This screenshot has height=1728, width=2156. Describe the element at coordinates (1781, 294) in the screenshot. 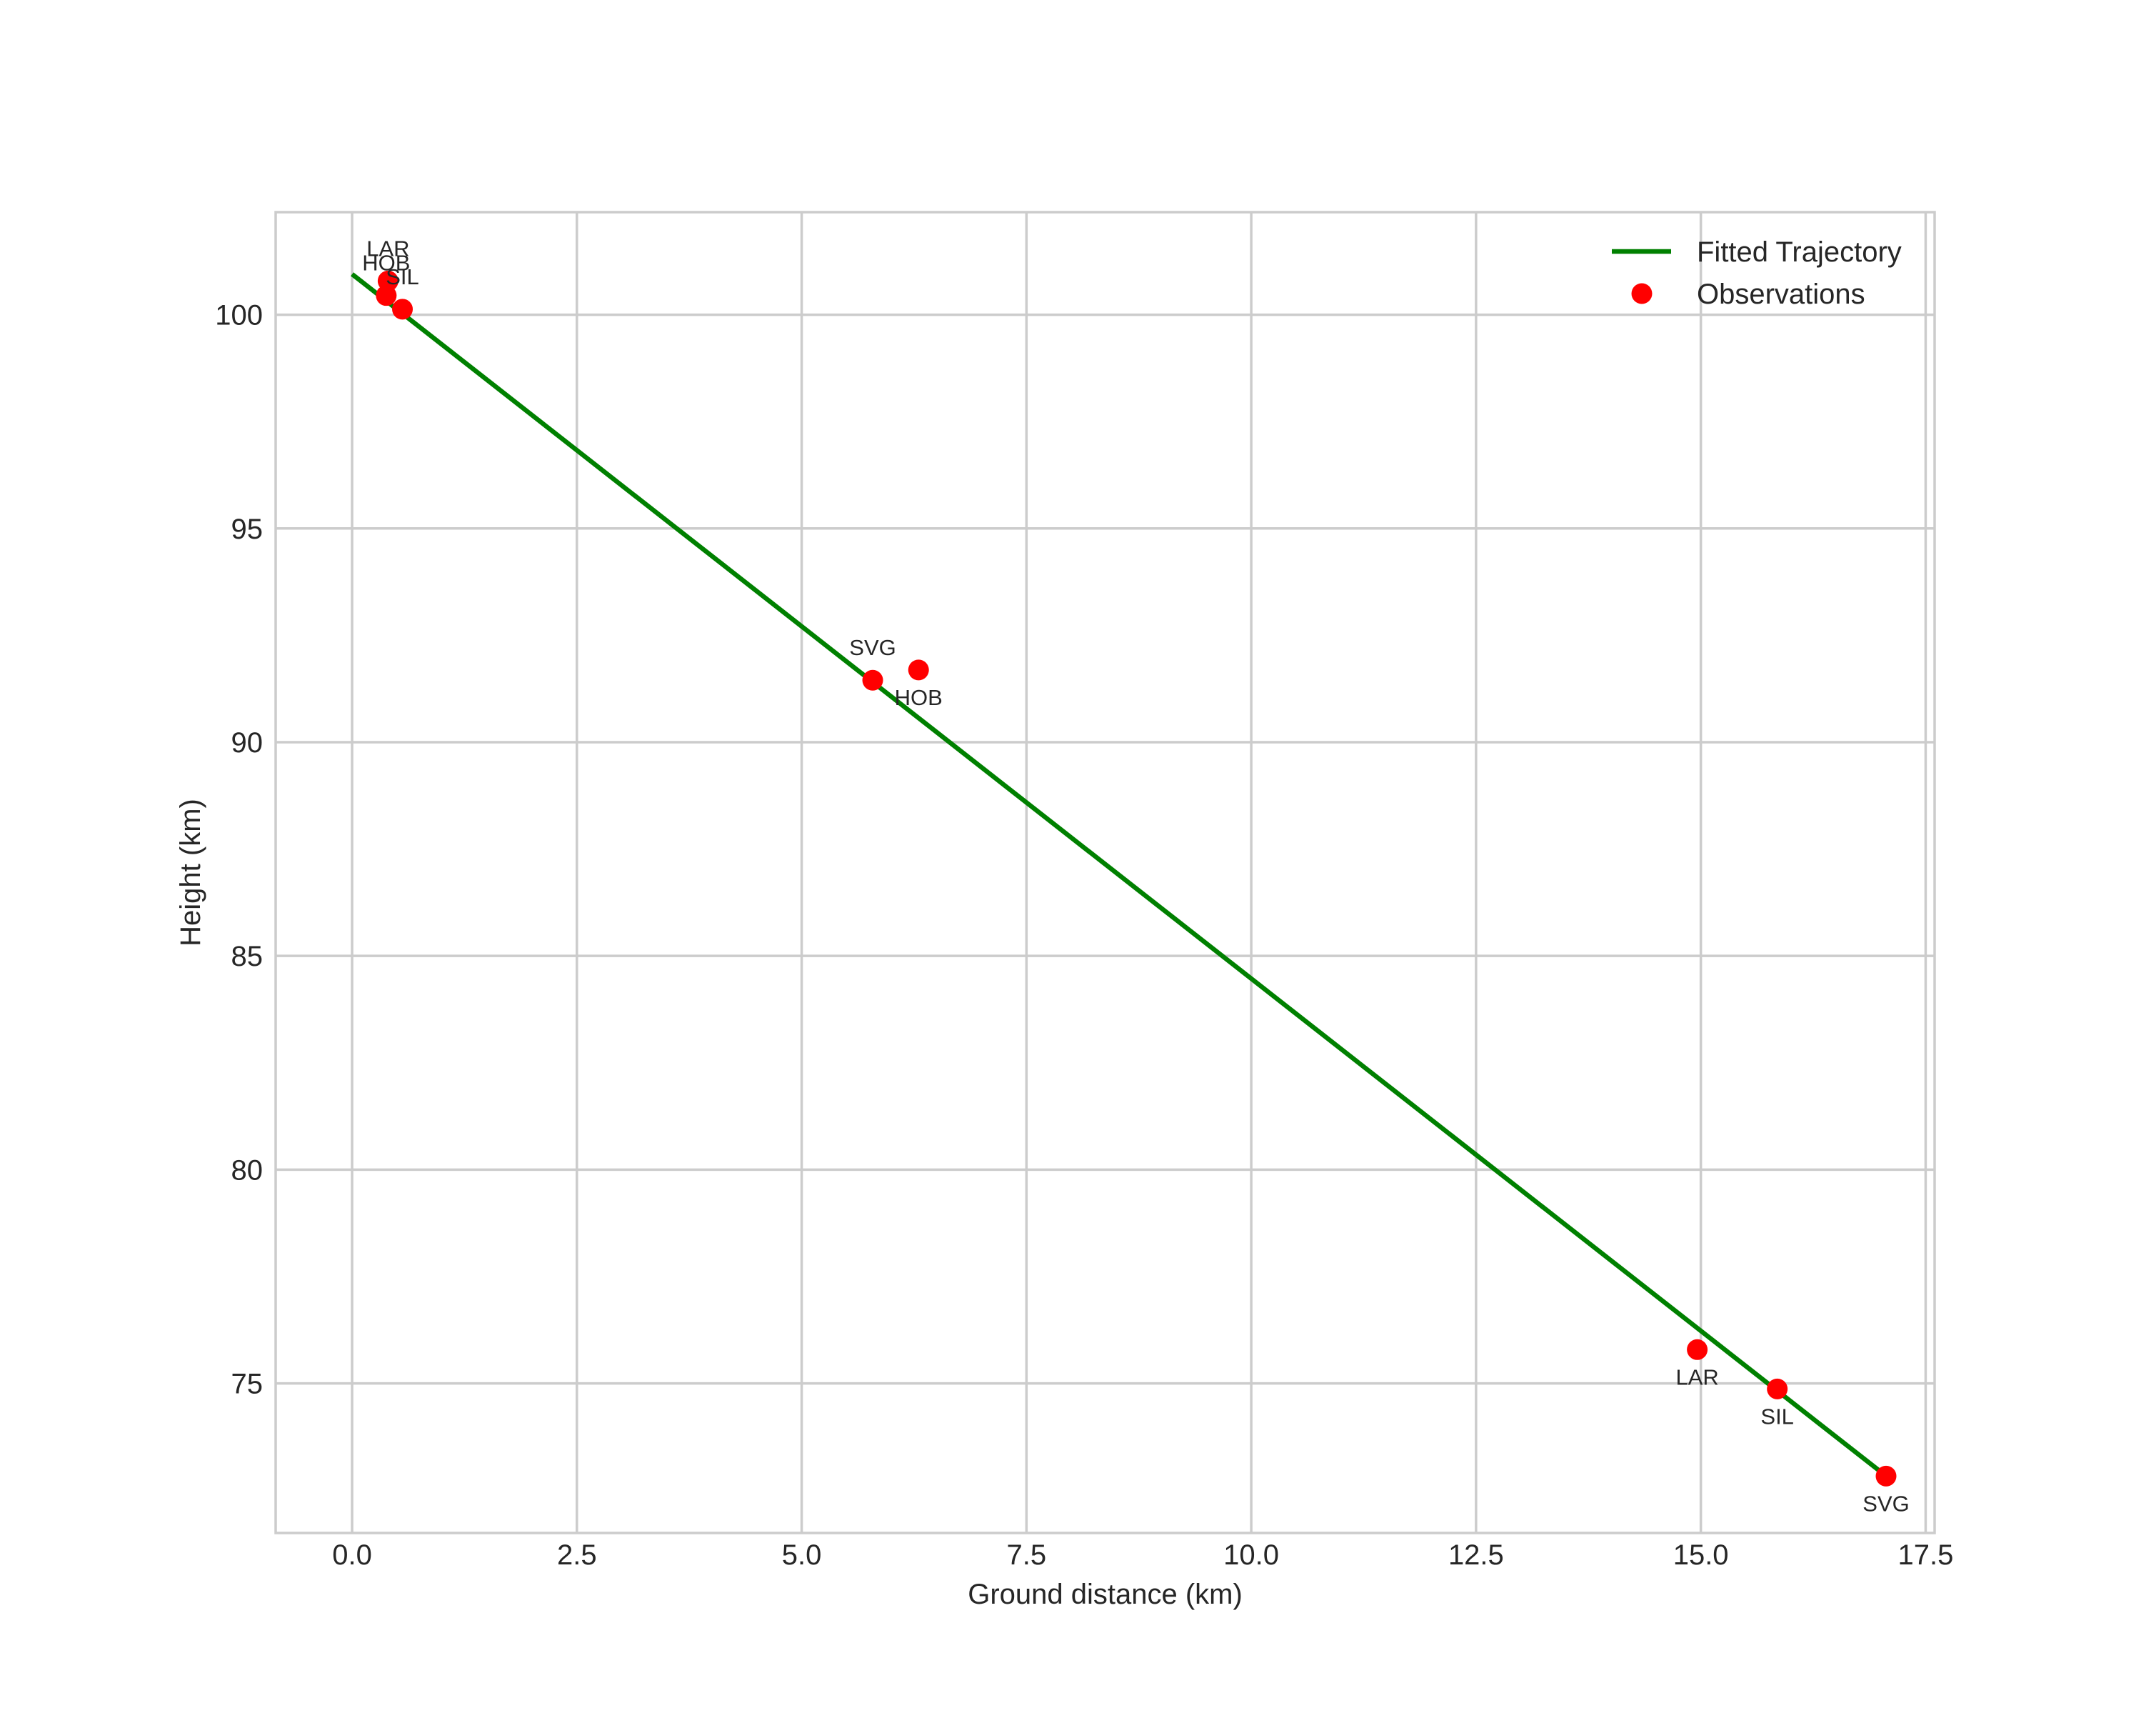

I see `legend-label-observations: Observations` at that location.